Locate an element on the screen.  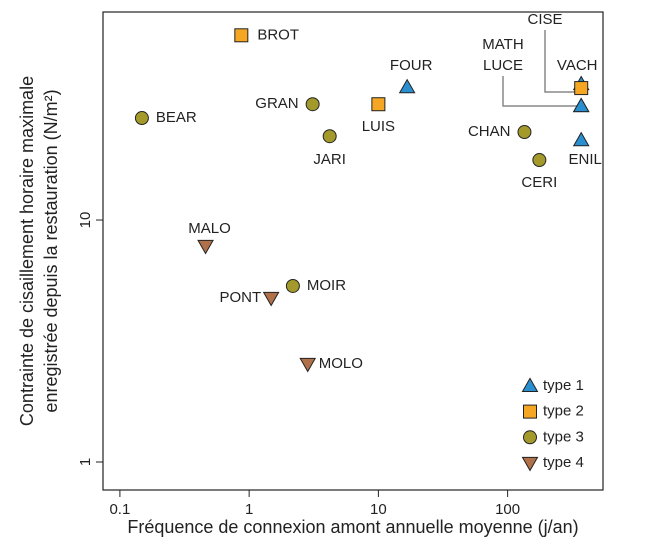
x-tick-label: 10 is located at coordinates (378, 509).